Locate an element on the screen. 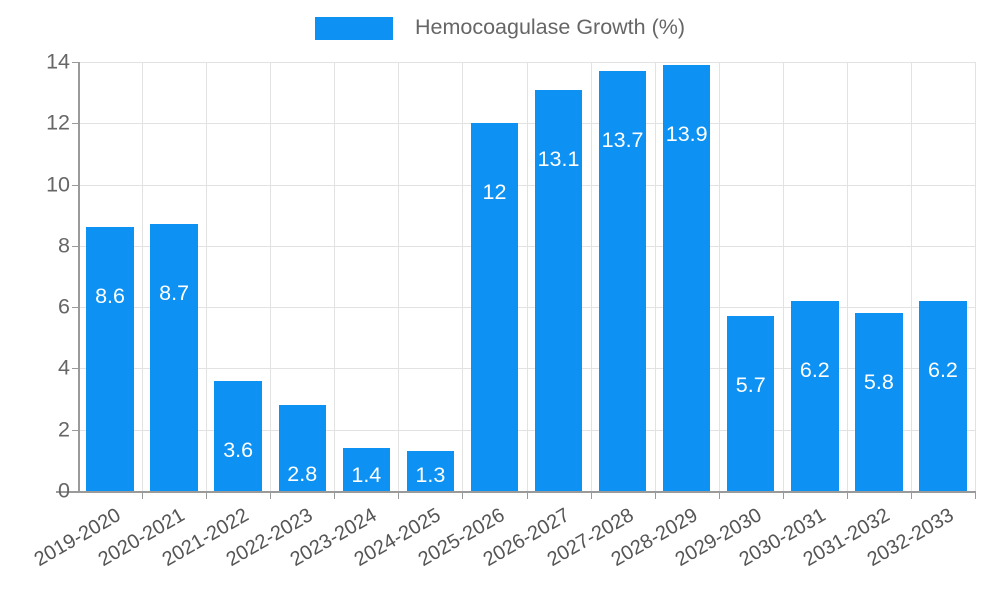 This screenshot has height=600, width=1000. legend-color-swatch-icon is located at coordinates (353, 28).